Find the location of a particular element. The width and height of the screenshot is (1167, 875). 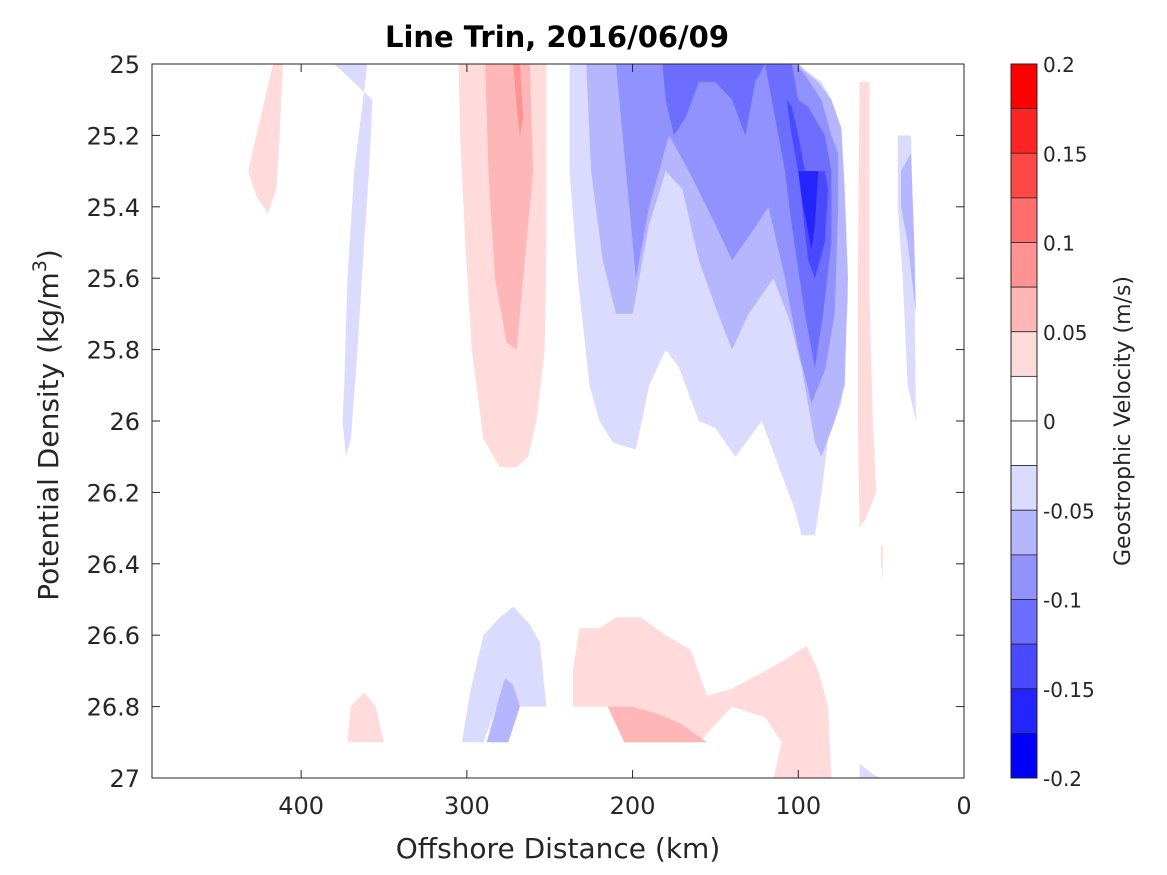

y-tick-label: 26.6 is located at coordinates (113, 636).